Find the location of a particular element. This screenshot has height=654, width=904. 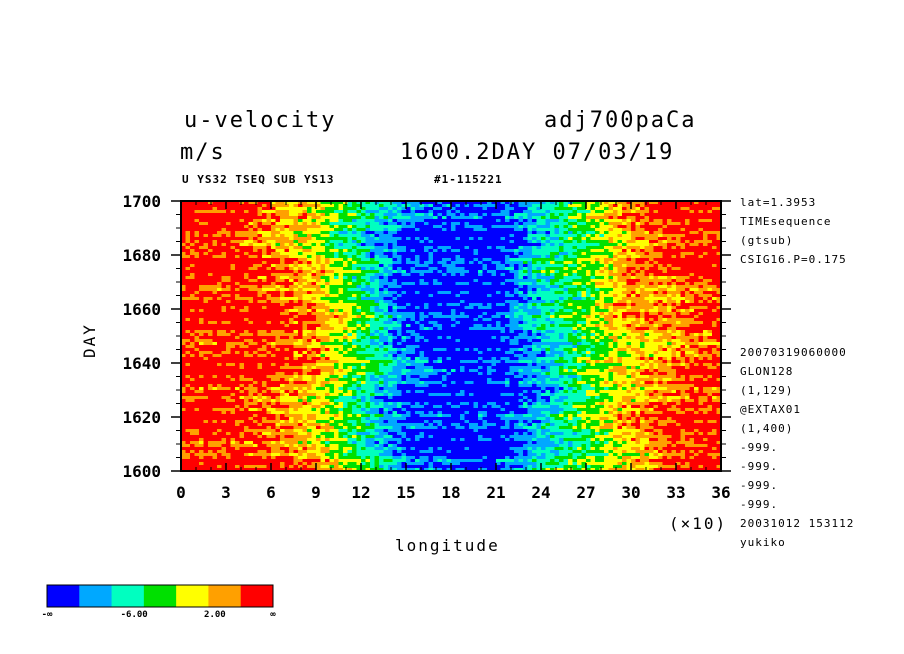

side-info-bottom-line: GLON128 is located at coordinates (767, 371).